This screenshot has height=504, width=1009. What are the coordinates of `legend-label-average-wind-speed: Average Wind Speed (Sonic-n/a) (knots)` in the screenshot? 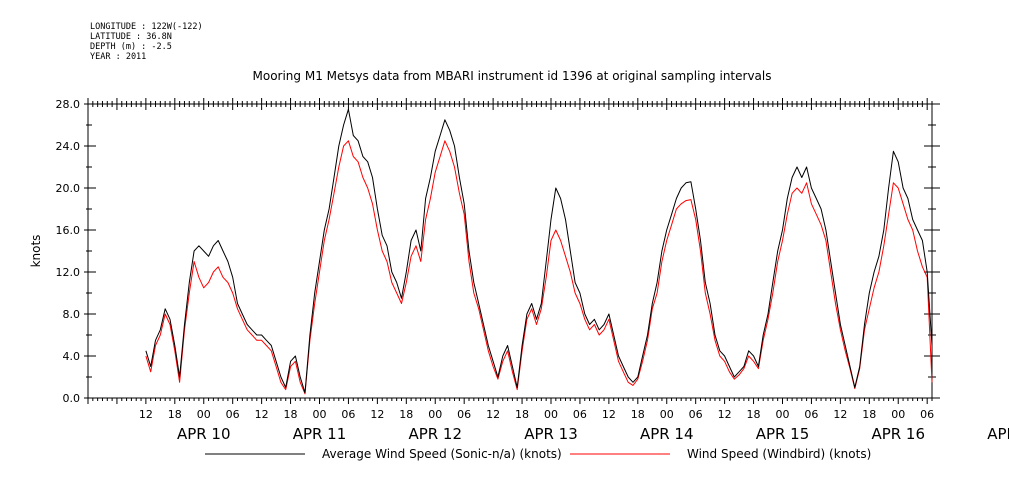 It's located at (442, 454).